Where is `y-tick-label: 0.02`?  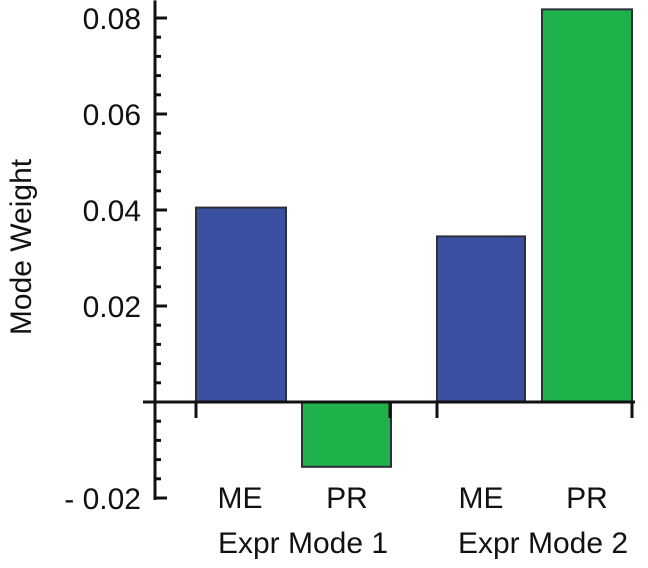
y-tick-label: 0.02 is located at coordinates (112, 307).